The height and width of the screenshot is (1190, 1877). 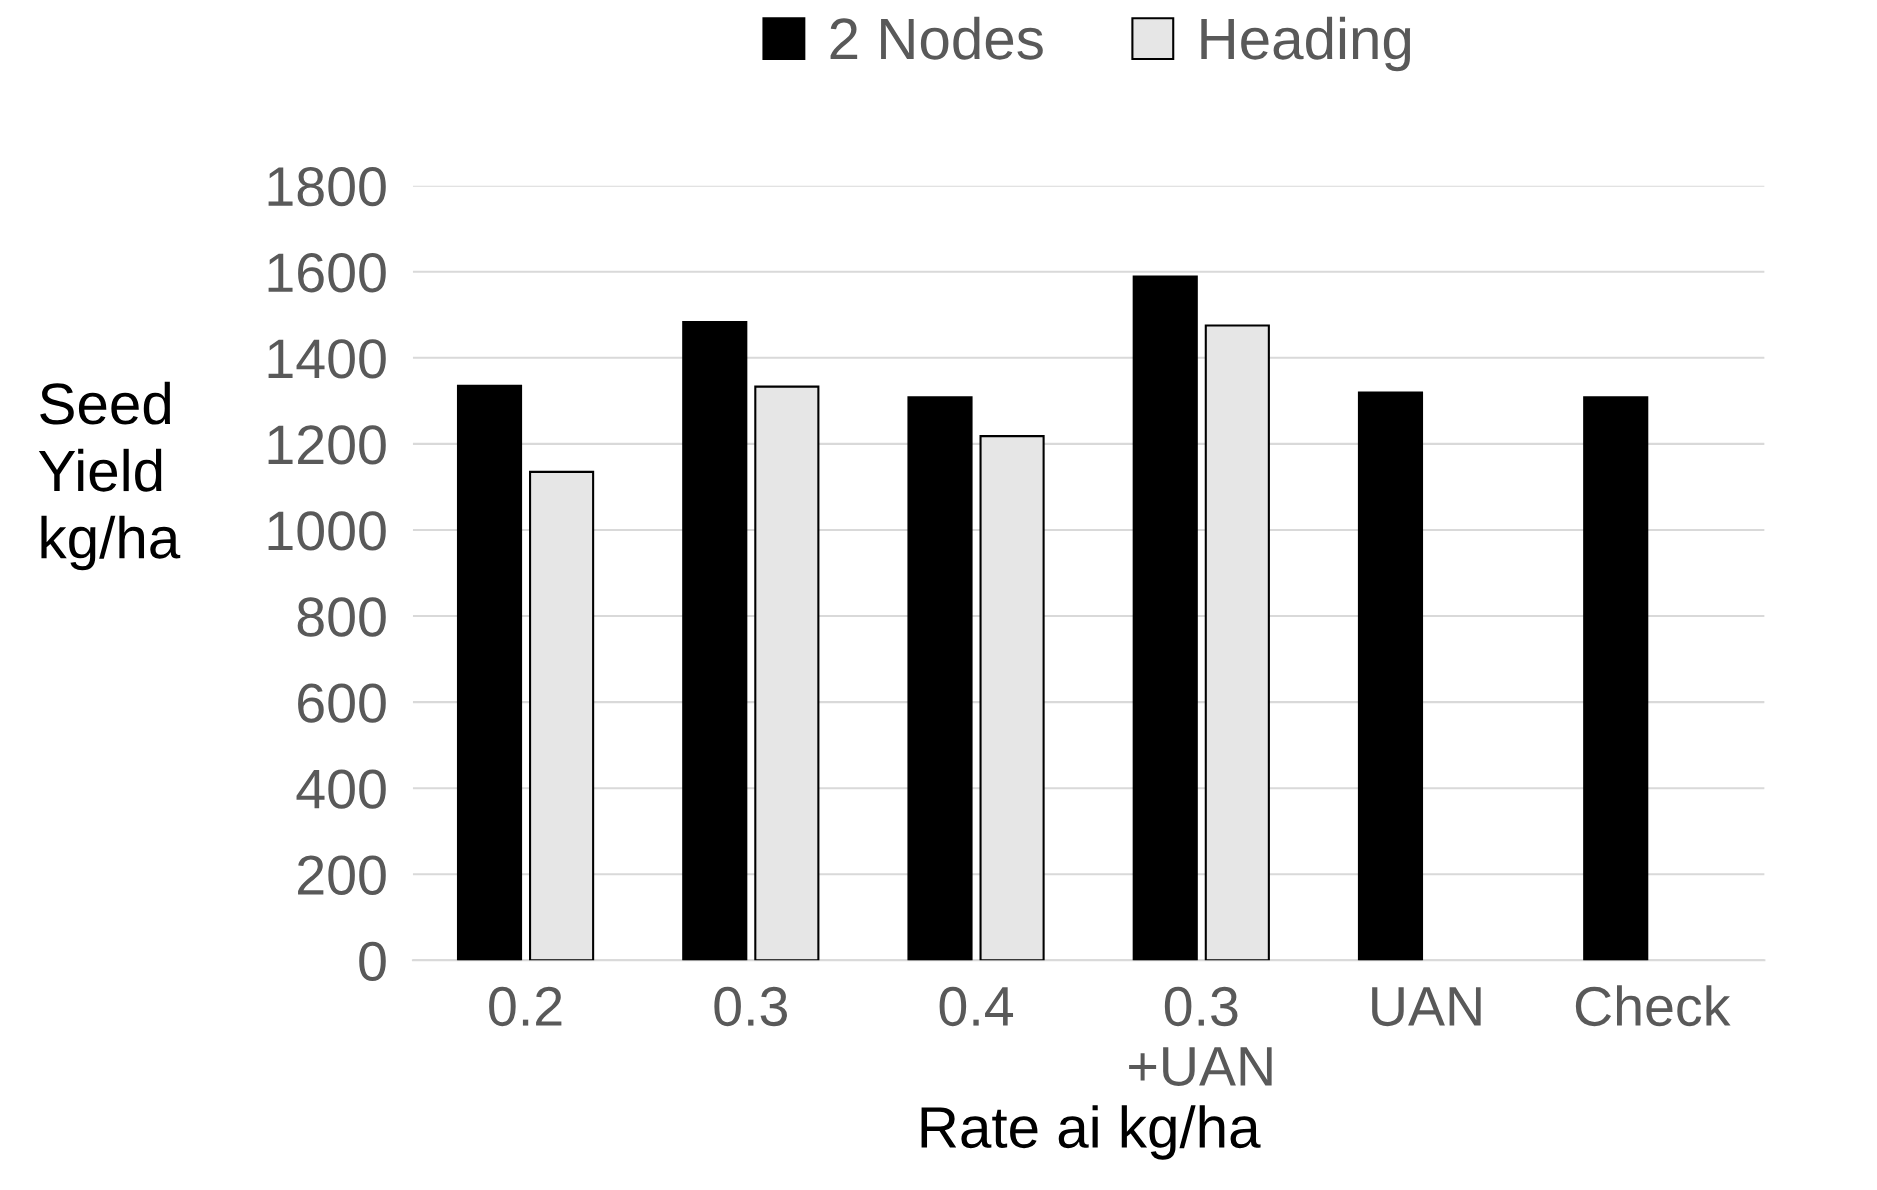 I want to click on legend-label: 2 Nodes, so click(x=936, y=38).